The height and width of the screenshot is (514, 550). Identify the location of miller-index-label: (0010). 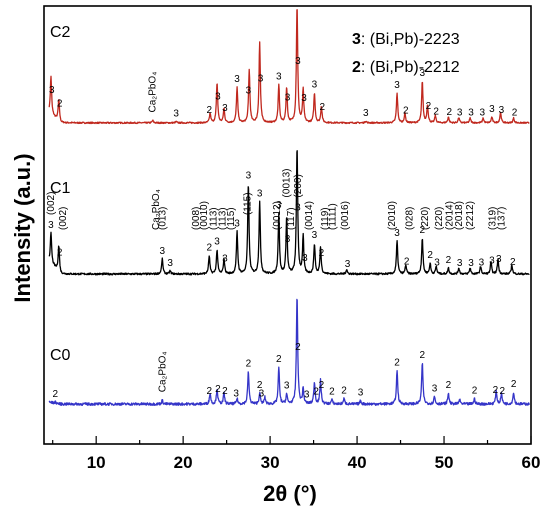
(204, 215).